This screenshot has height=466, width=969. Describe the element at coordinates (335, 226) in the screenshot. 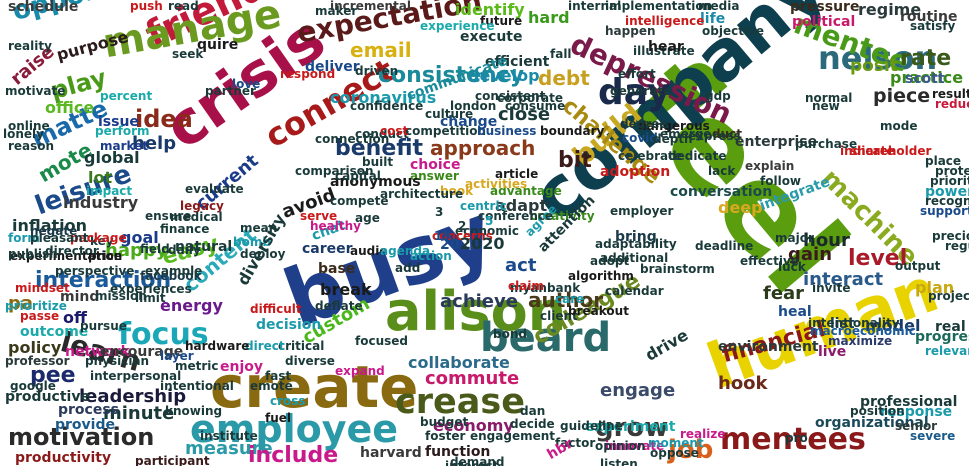

I see `cloud-word-healthy: healthy` at that location.